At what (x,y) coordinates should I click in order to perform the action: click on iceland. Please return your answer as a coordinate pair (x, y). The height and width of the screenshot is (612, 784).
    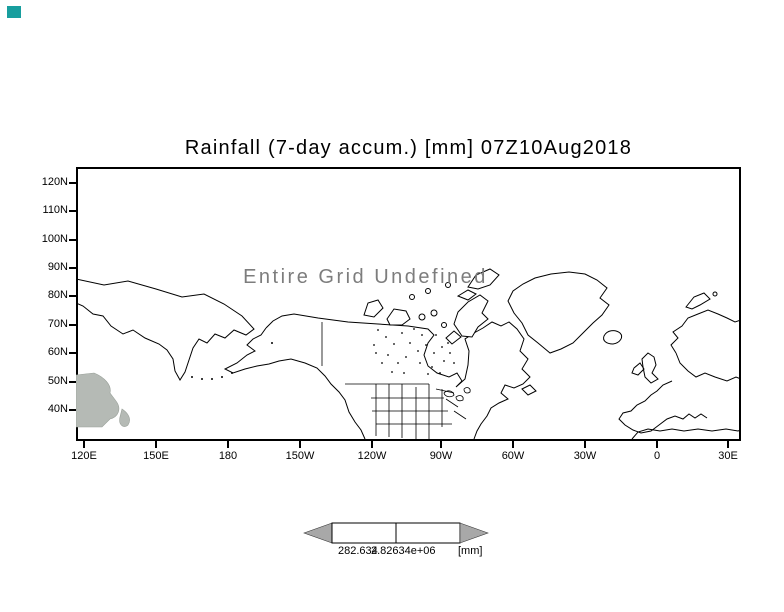
    Looking at the image, I should click on (613, 337).